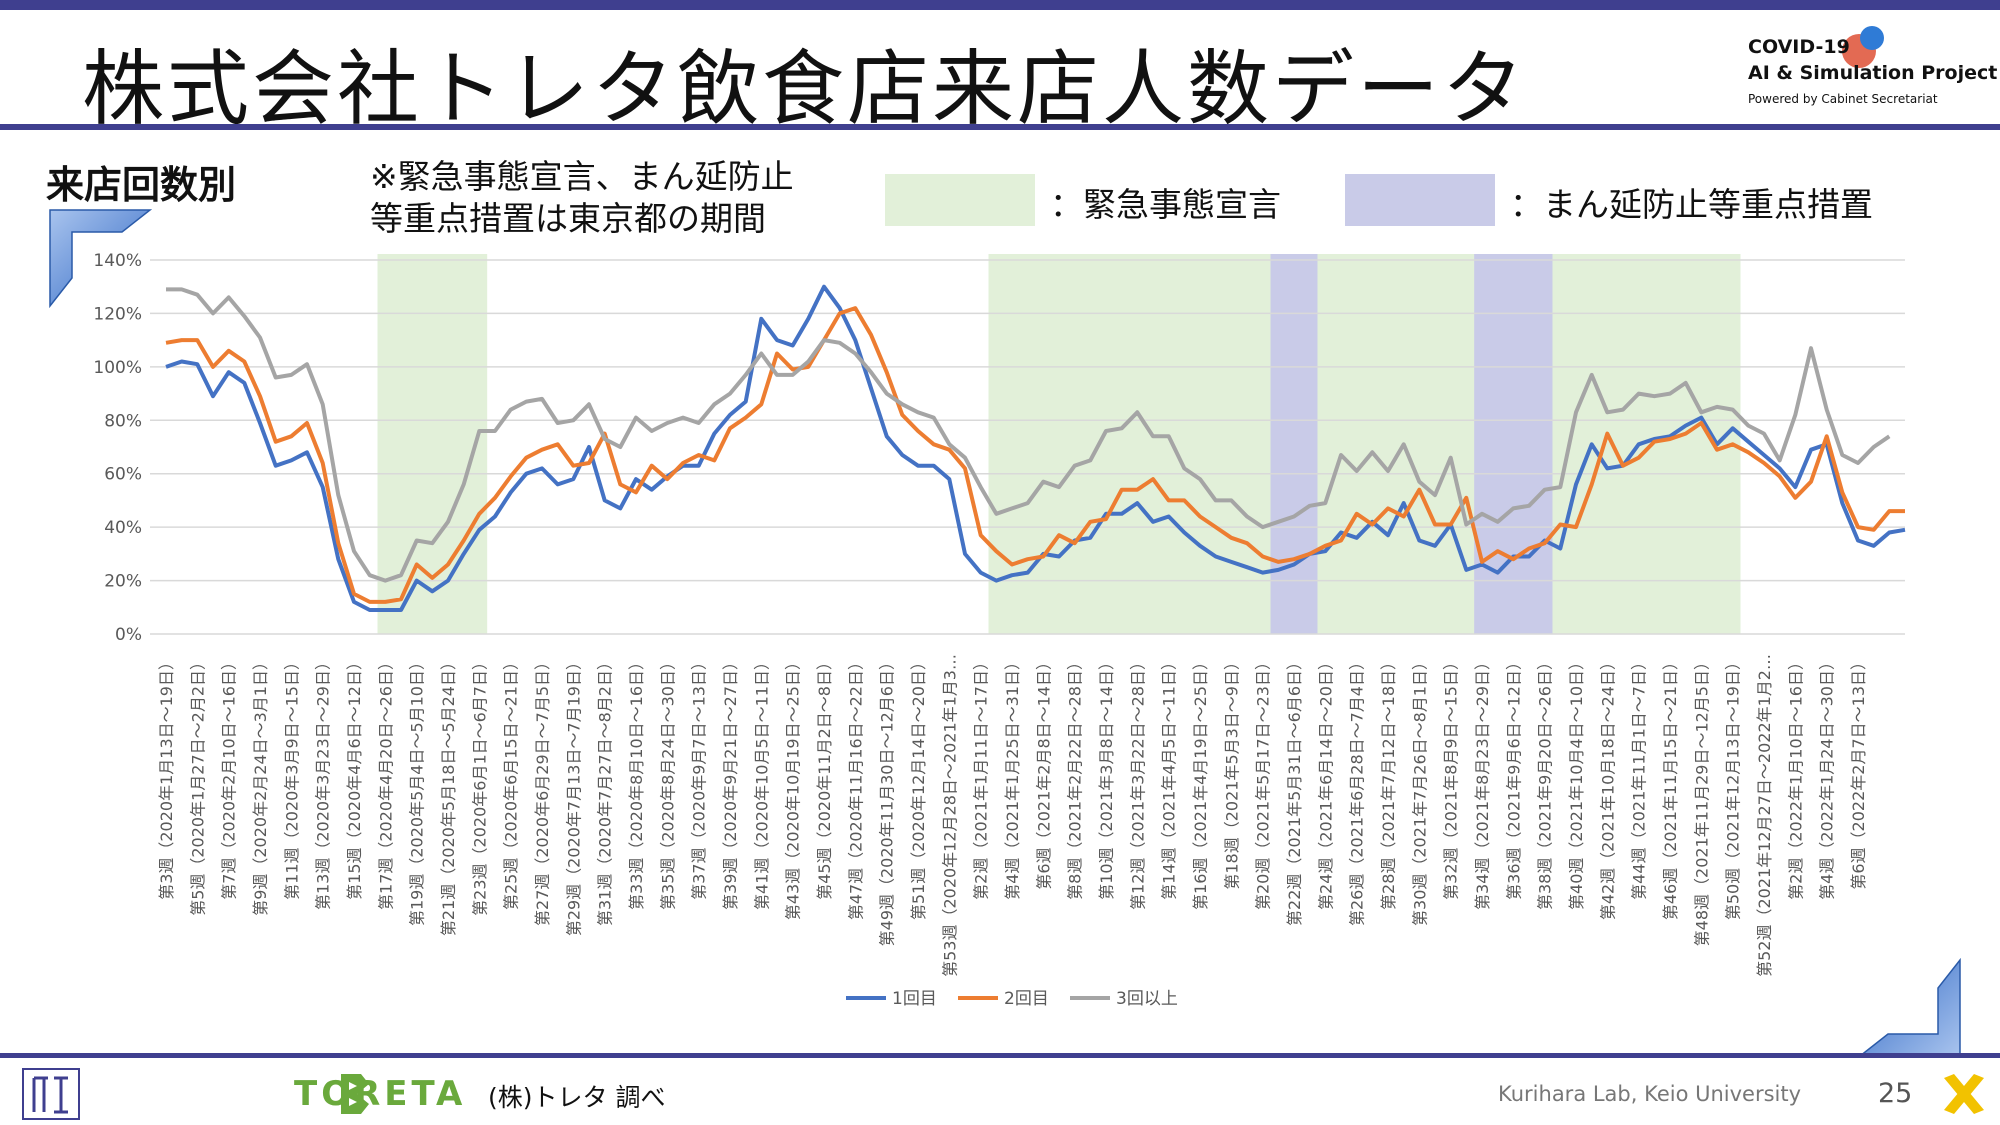 This screenshot has height=1125, width=2000. Describe the element at coordinates (380, 1094) in the screenshot. I see `toreta-wordmark: TORETA` at that location.